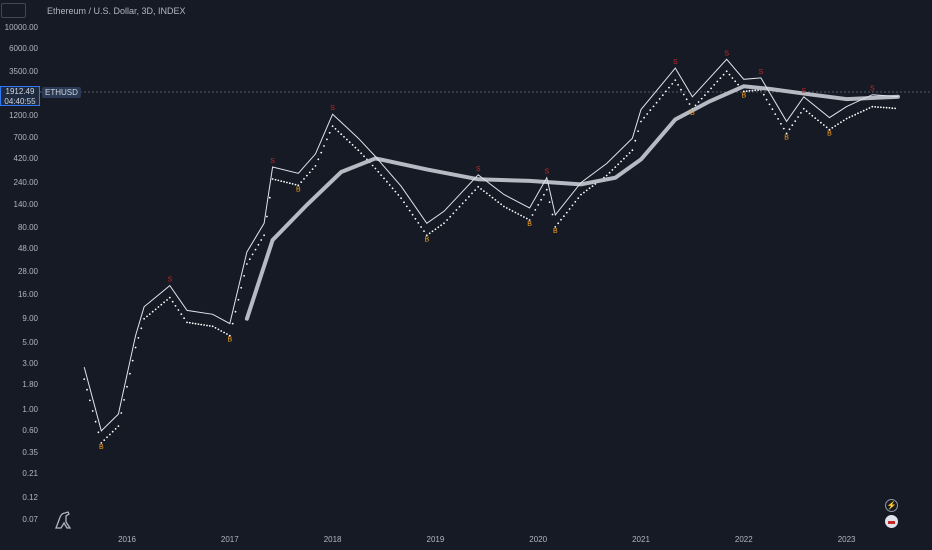 Image resolution: width=932 pixels, height=550 pixels. Describe the element at coordinates (116, 11) in the screenshot. I see `chart-title: Ethereum / U.S. Dollar, 3D, INDEX` at that location.